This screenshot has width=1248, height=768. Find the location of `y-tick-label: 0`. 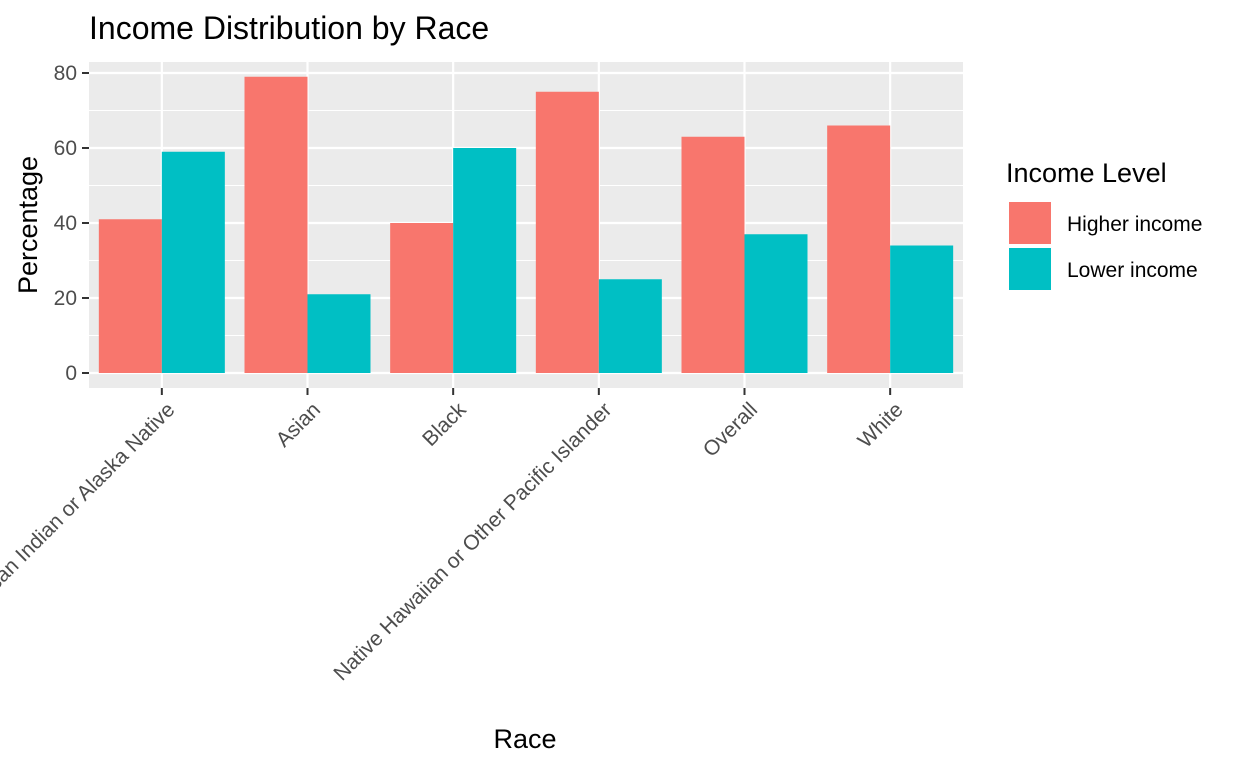

y-tick-label: 0 is located at coordinates (71, 373).